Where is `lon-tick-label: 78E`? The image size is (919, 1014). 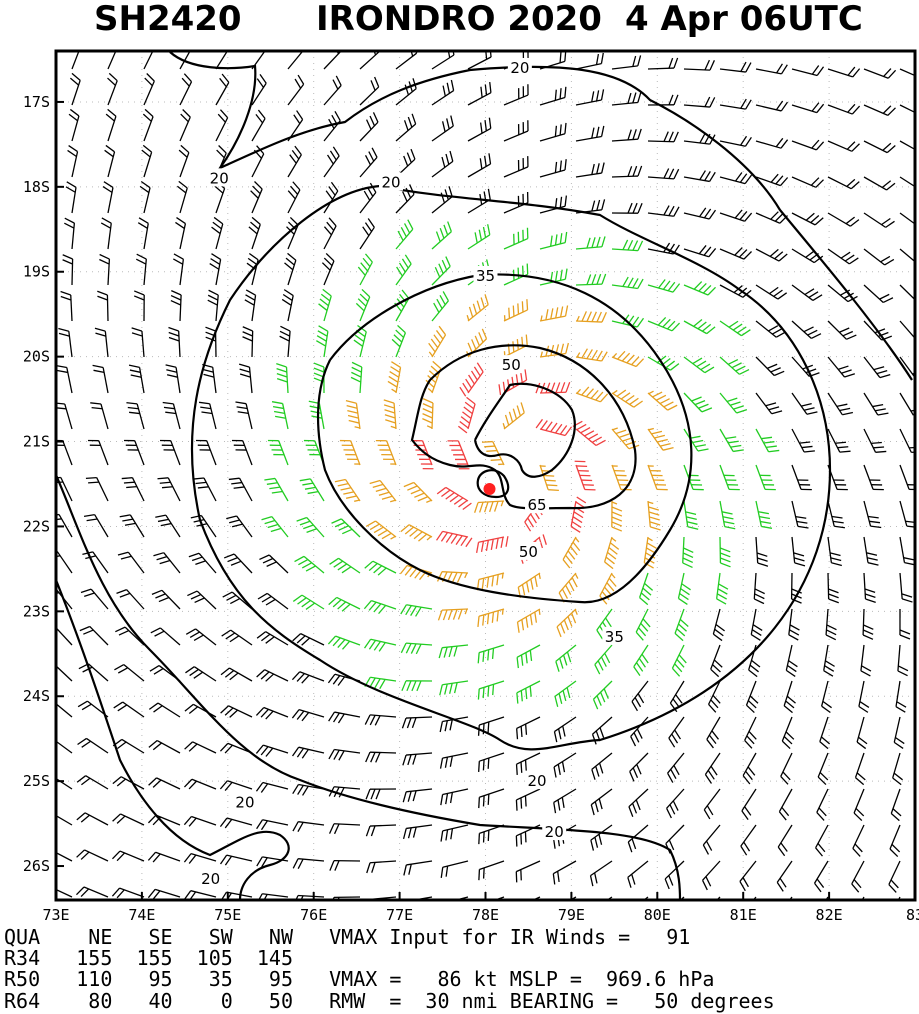
lon-tick-label: 78E is located at coordinates (485, 915).